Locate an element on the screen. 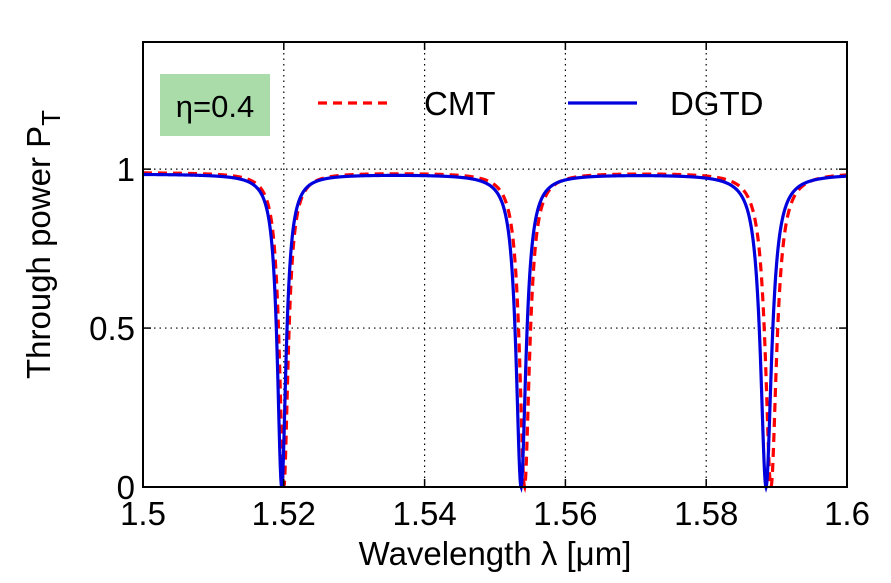  x-tick-label: 1.56 is located at coordinates (565, 513).